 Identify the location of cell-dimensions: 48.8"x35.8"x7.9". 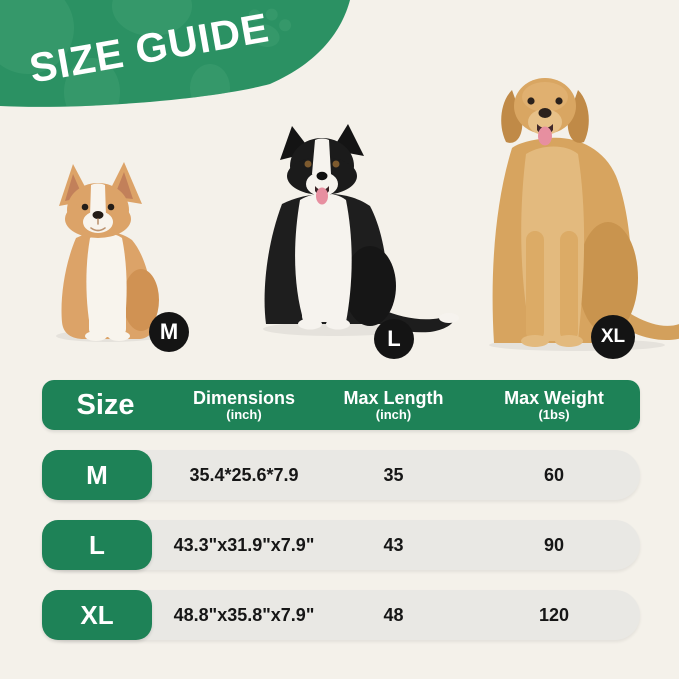
(244, 614).